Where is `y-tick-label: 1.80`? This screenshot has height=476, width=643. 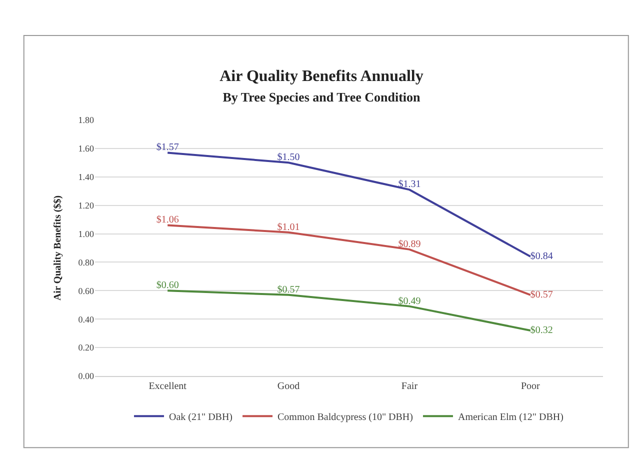
y-tick-label: 1.80 is located at coordinates (86, 120).